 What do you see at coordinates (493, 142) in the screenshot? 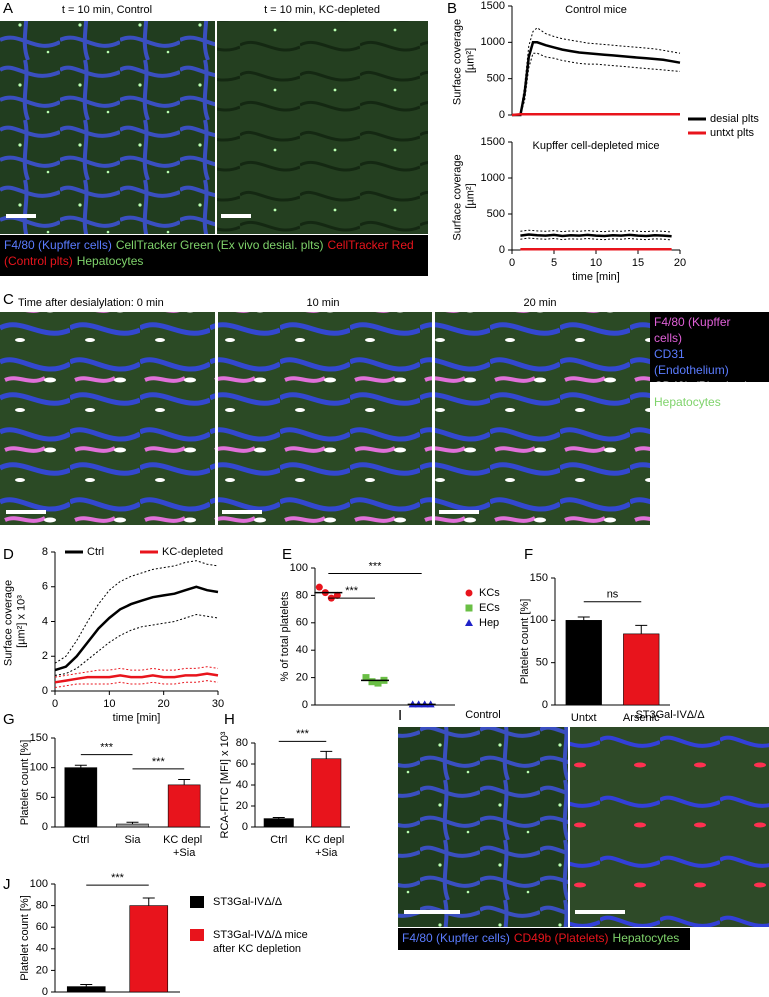
I see `y-tick-label: 1500` at bounding box center [493, 142].